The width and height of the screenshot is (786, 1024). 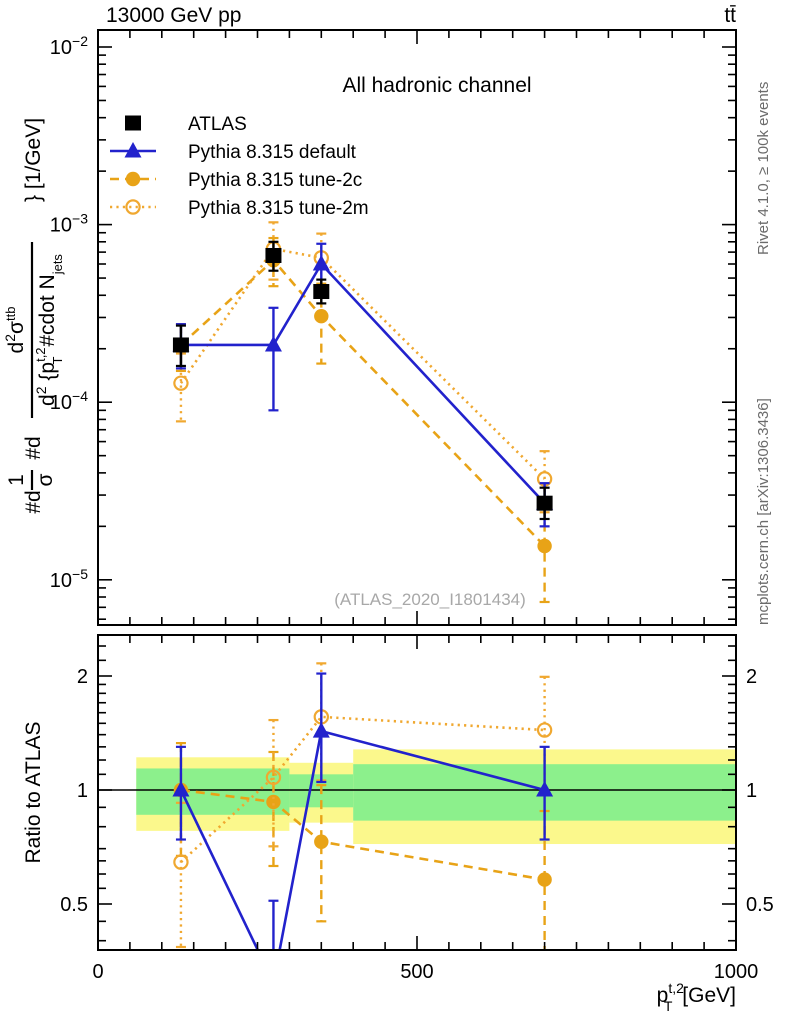 I want to click on svg-text: 1, so click(x=16, y=480).